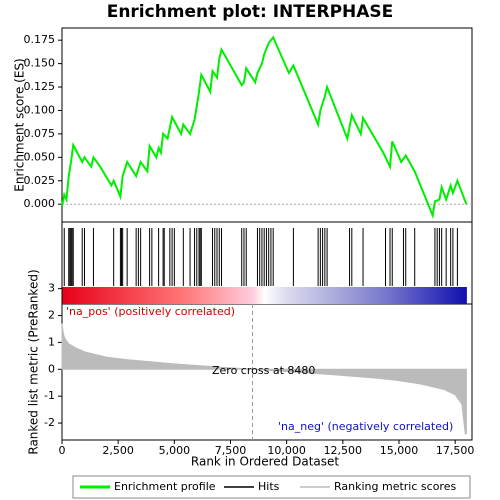  What do you see at coordinates (40, 156) in the screenshot?
I see `y-tick-label: 0.050` at bounding box center [40, 156].